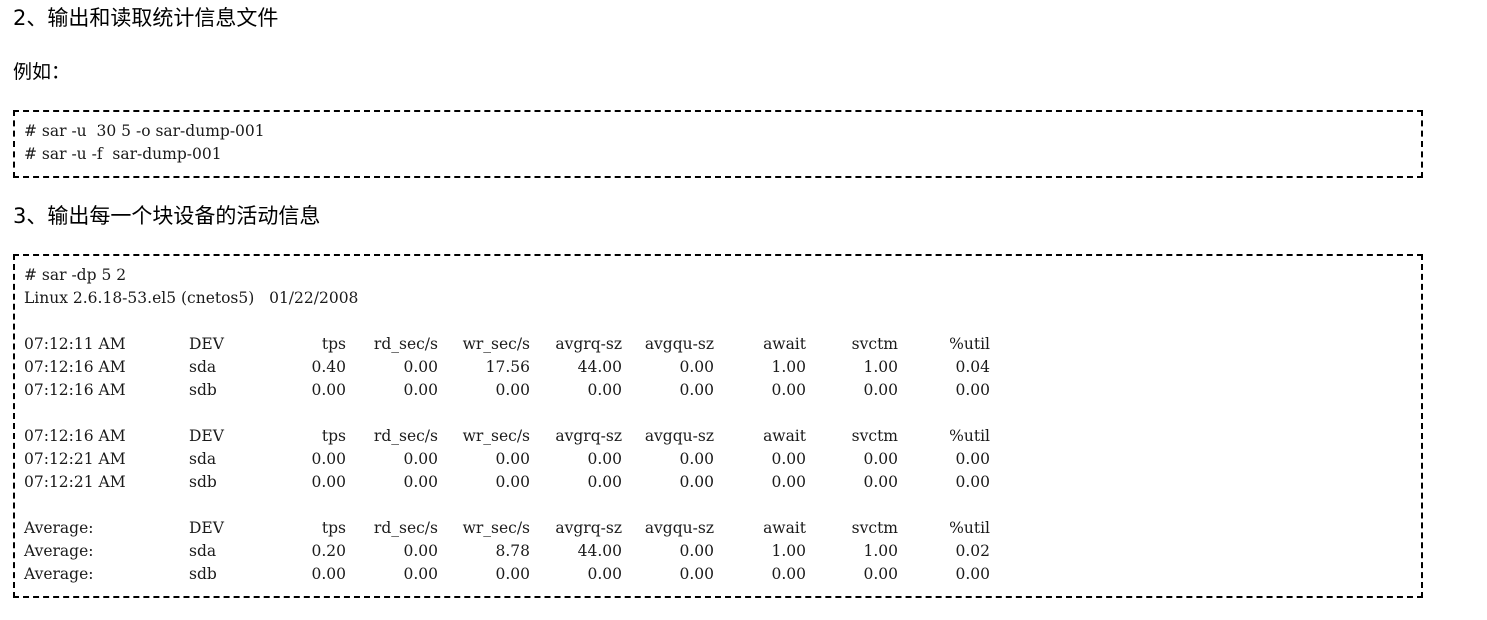  Describe the element at coordinates (75, 275) in the screenshot. I see `command-line: # sar -dp 5 2` at that location.